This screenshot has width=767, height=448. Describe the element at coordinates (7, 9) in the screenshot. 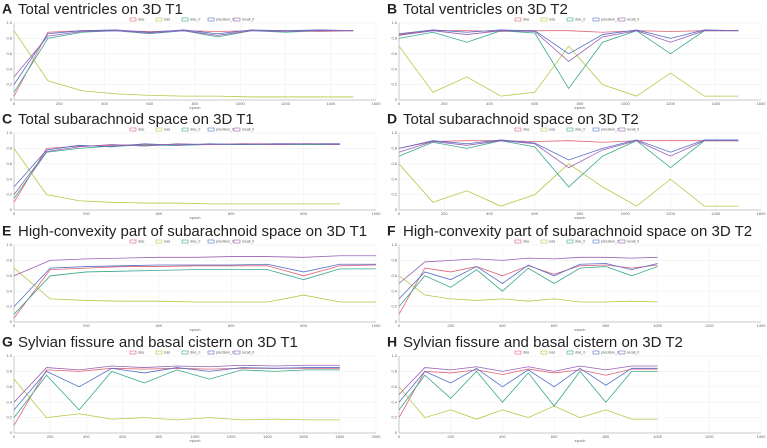

I see `panel-letter: A` at that location.